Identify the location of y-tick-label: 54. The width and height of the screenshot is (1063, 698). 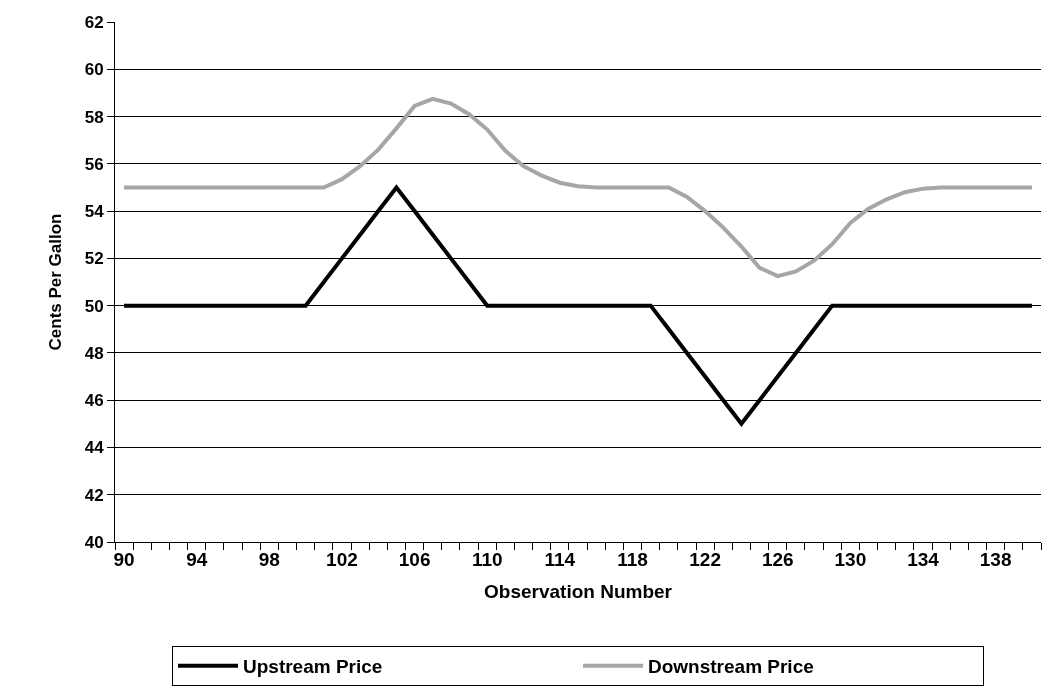
(94, 212).